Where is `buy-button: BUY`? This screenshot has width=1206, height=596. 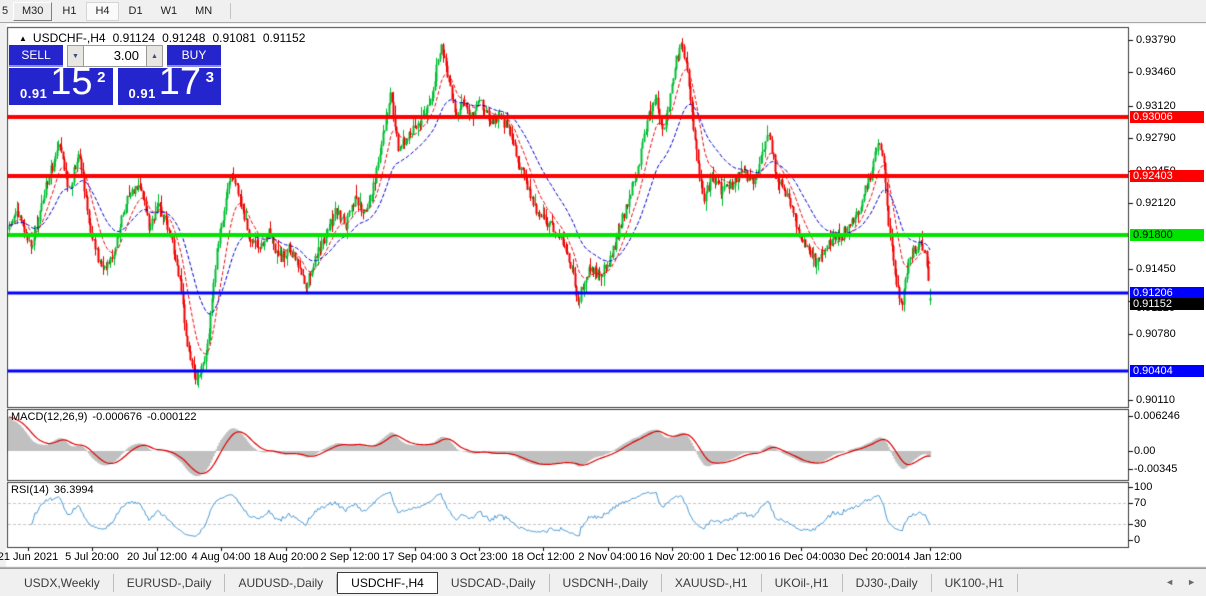 buy-button: BUY is located at coordinates (194, 56).